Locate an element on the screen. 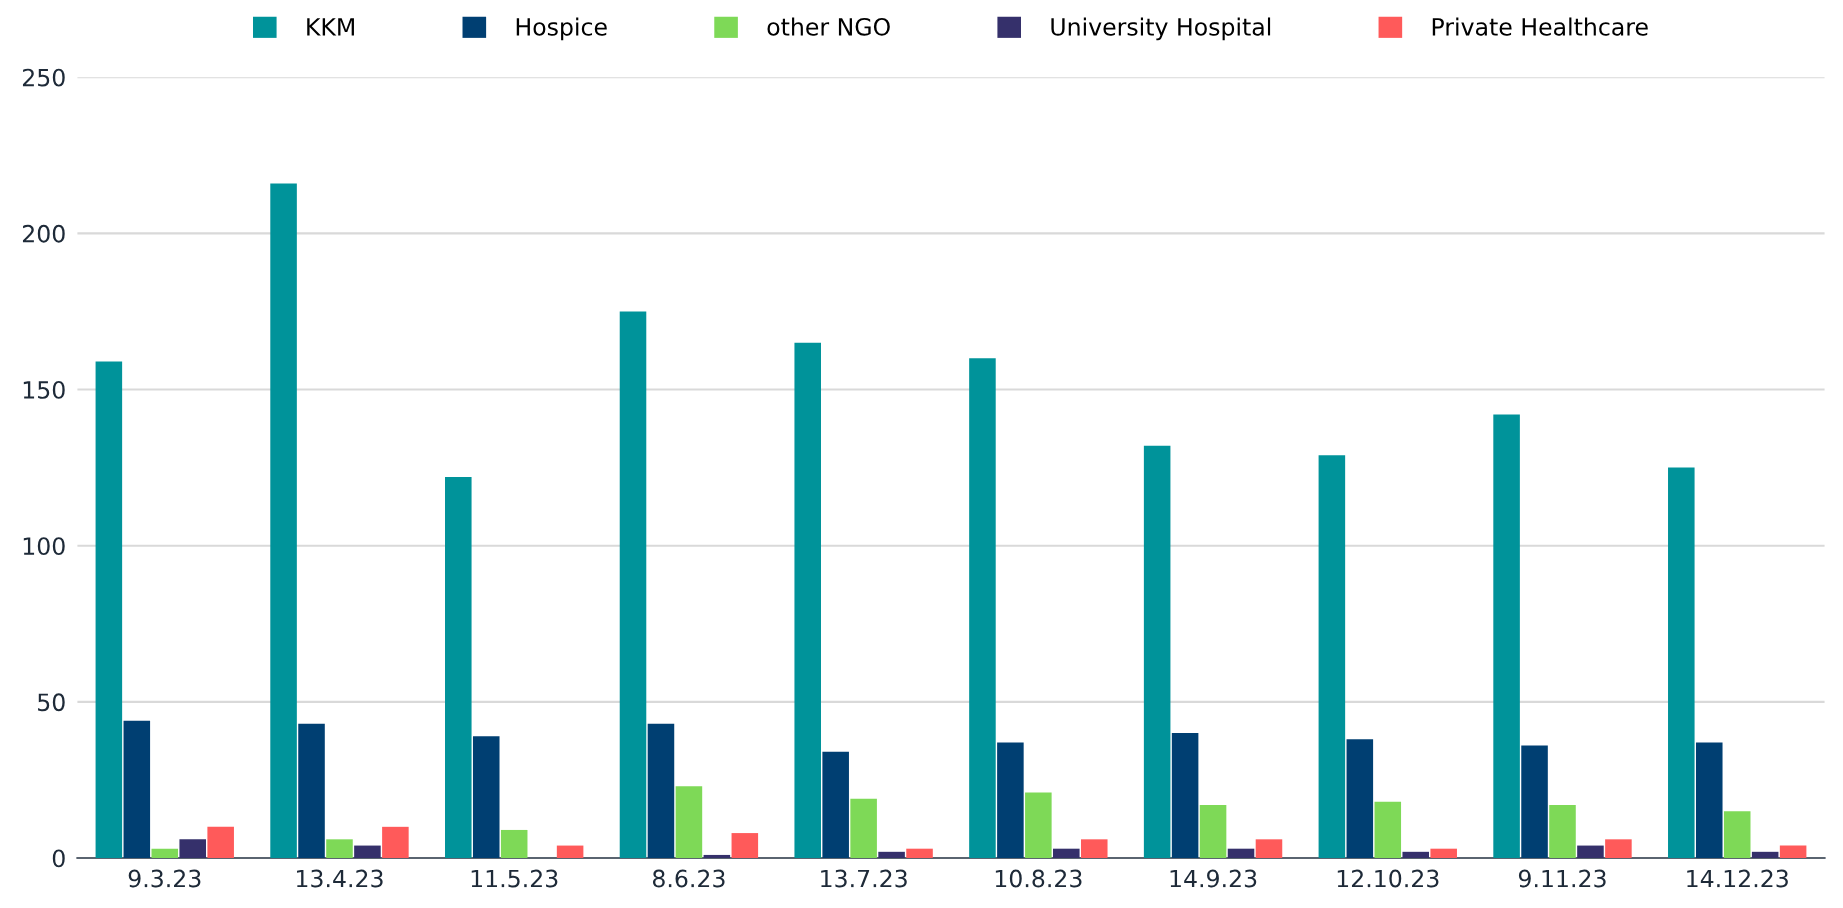  y-tick-label: 250 is located at coordinates (43, 77).